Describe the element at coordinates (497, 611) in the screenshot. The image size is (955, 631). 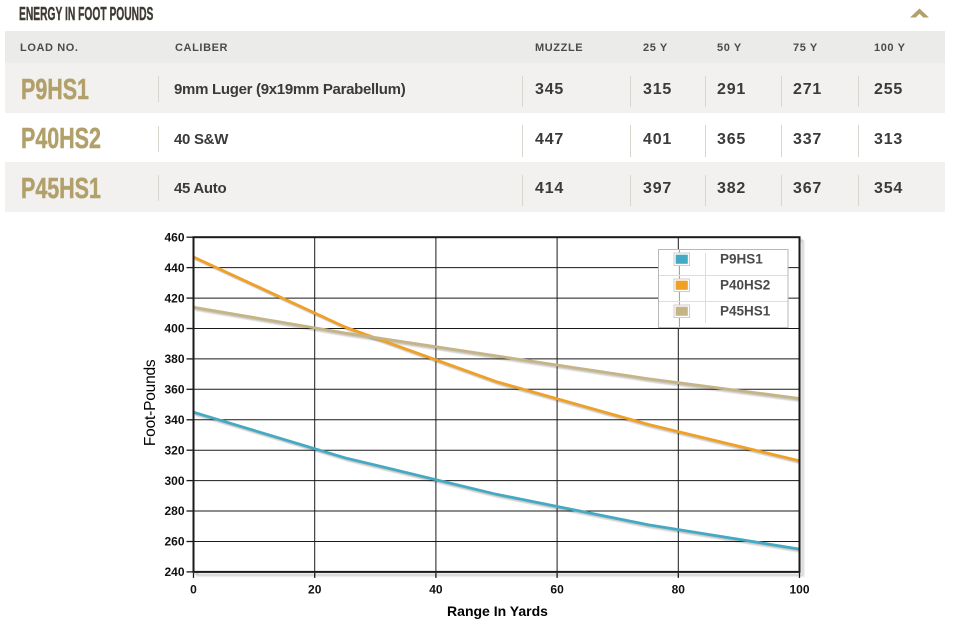
I see `svg-text: Range In Yards` at that location.